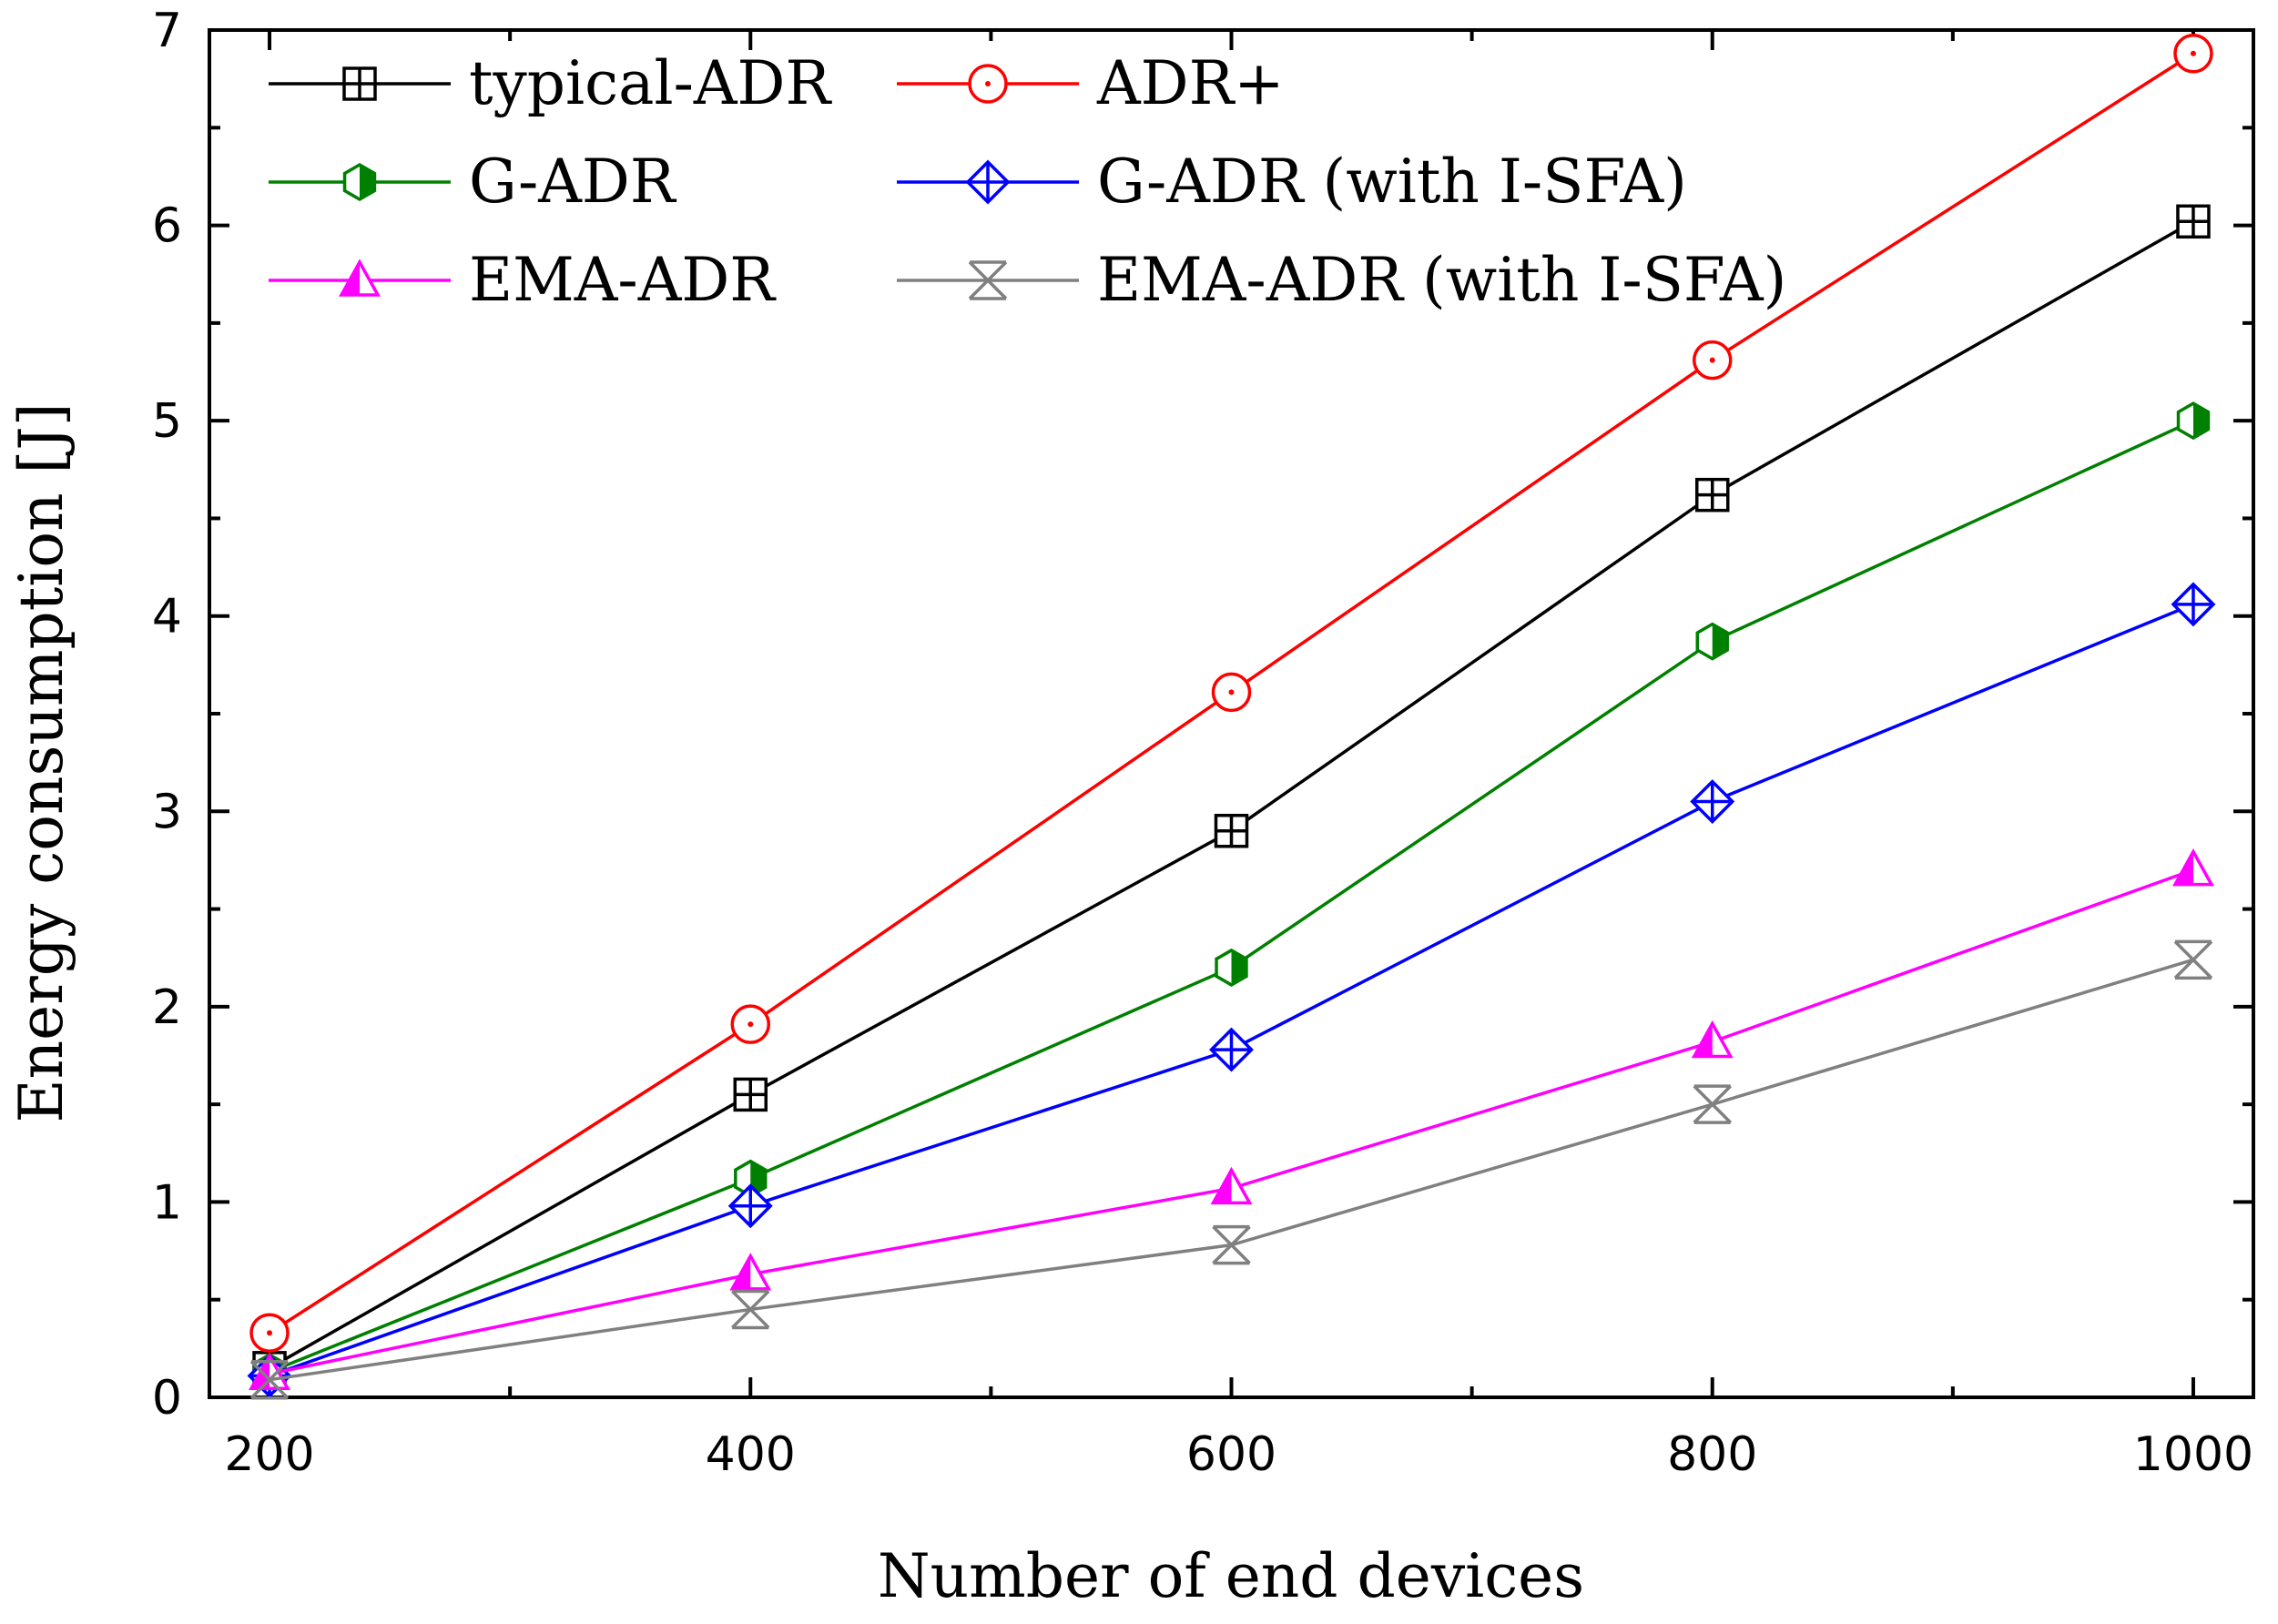 This screenshot has width=2278, height=1624. Describe the element at coordinates (1231, 1576) in the screenshot. I see `x-axis-title: Number of end devices` at that location.